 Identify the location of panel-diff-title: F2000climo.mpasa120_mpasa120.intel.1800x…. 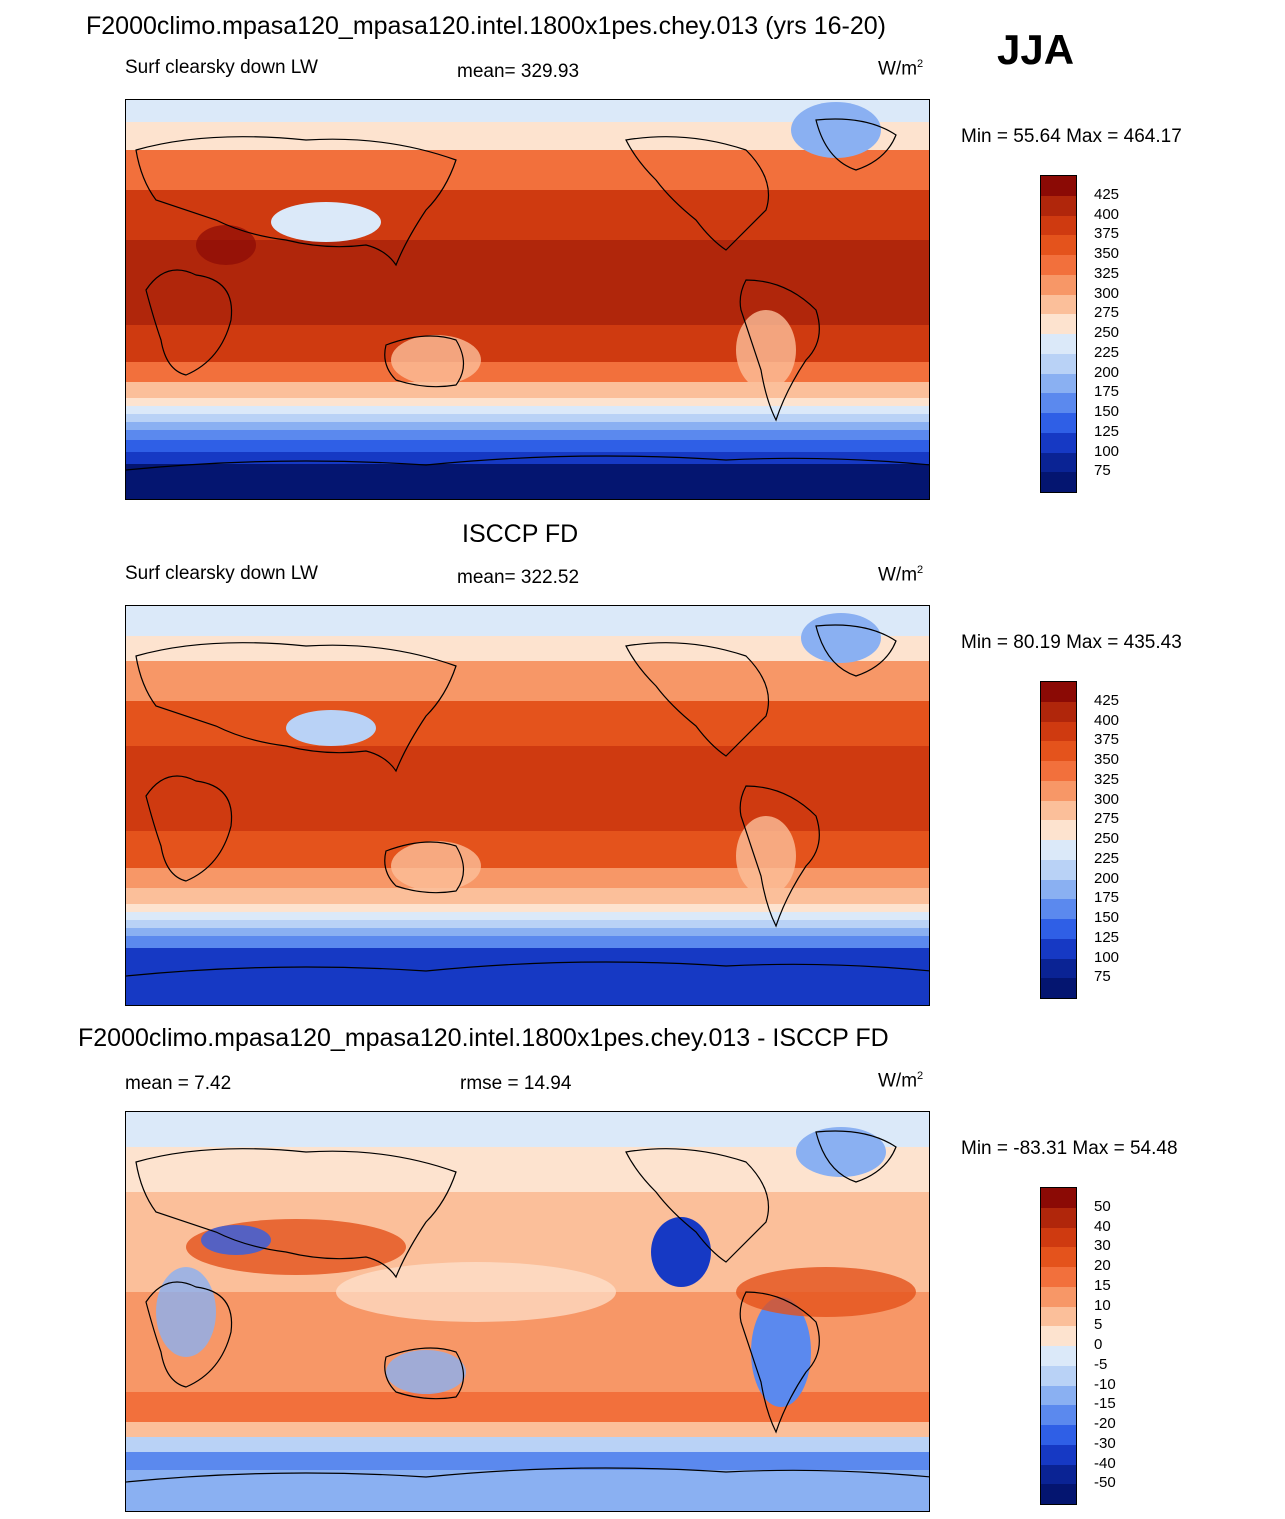
(483, 1038).